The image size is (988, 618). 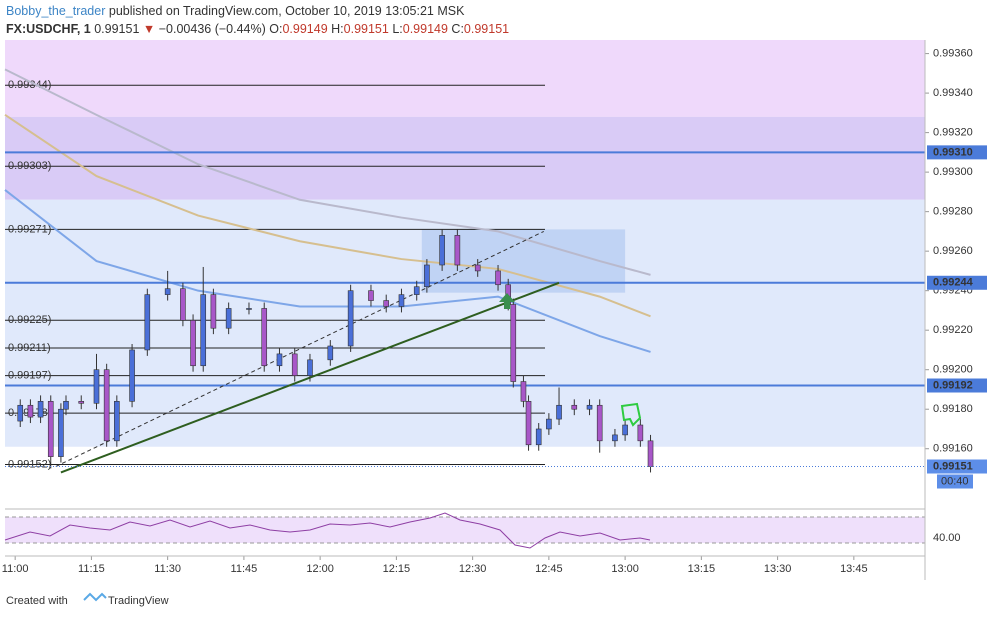 What do you see at coordinates (953, 212) in the screenshot?
I see `y-tick-label: 0.99280` at bounding box center [953, 212].